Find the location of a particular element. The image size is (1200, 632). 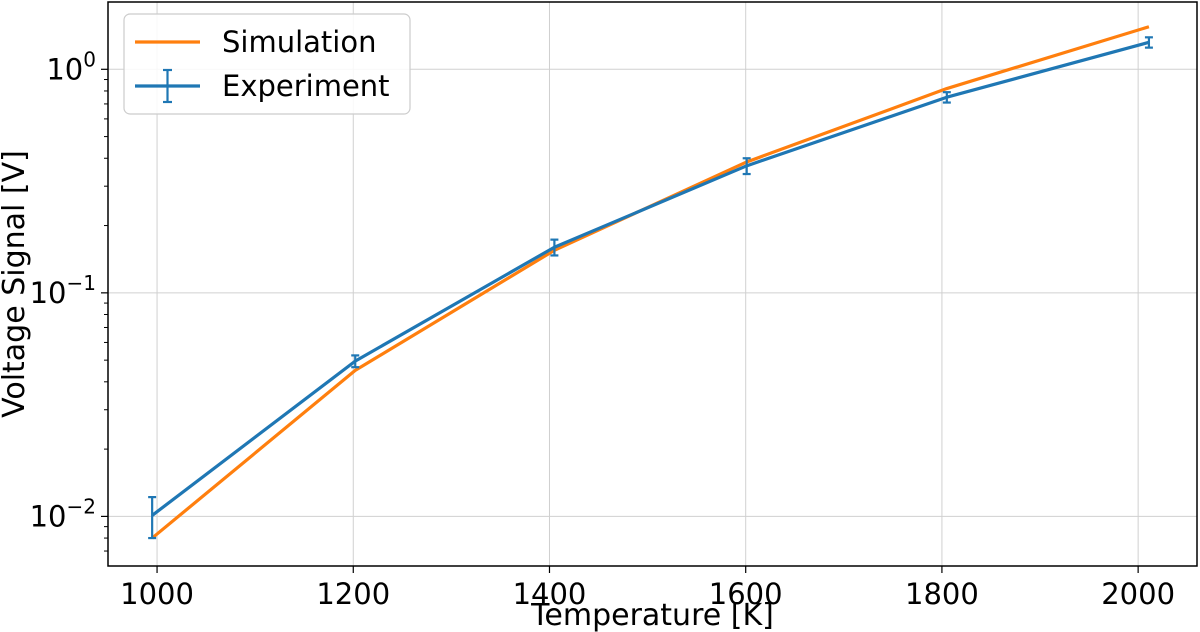

y-tick-label: 10⁰ is located at coordinates (71, 66).